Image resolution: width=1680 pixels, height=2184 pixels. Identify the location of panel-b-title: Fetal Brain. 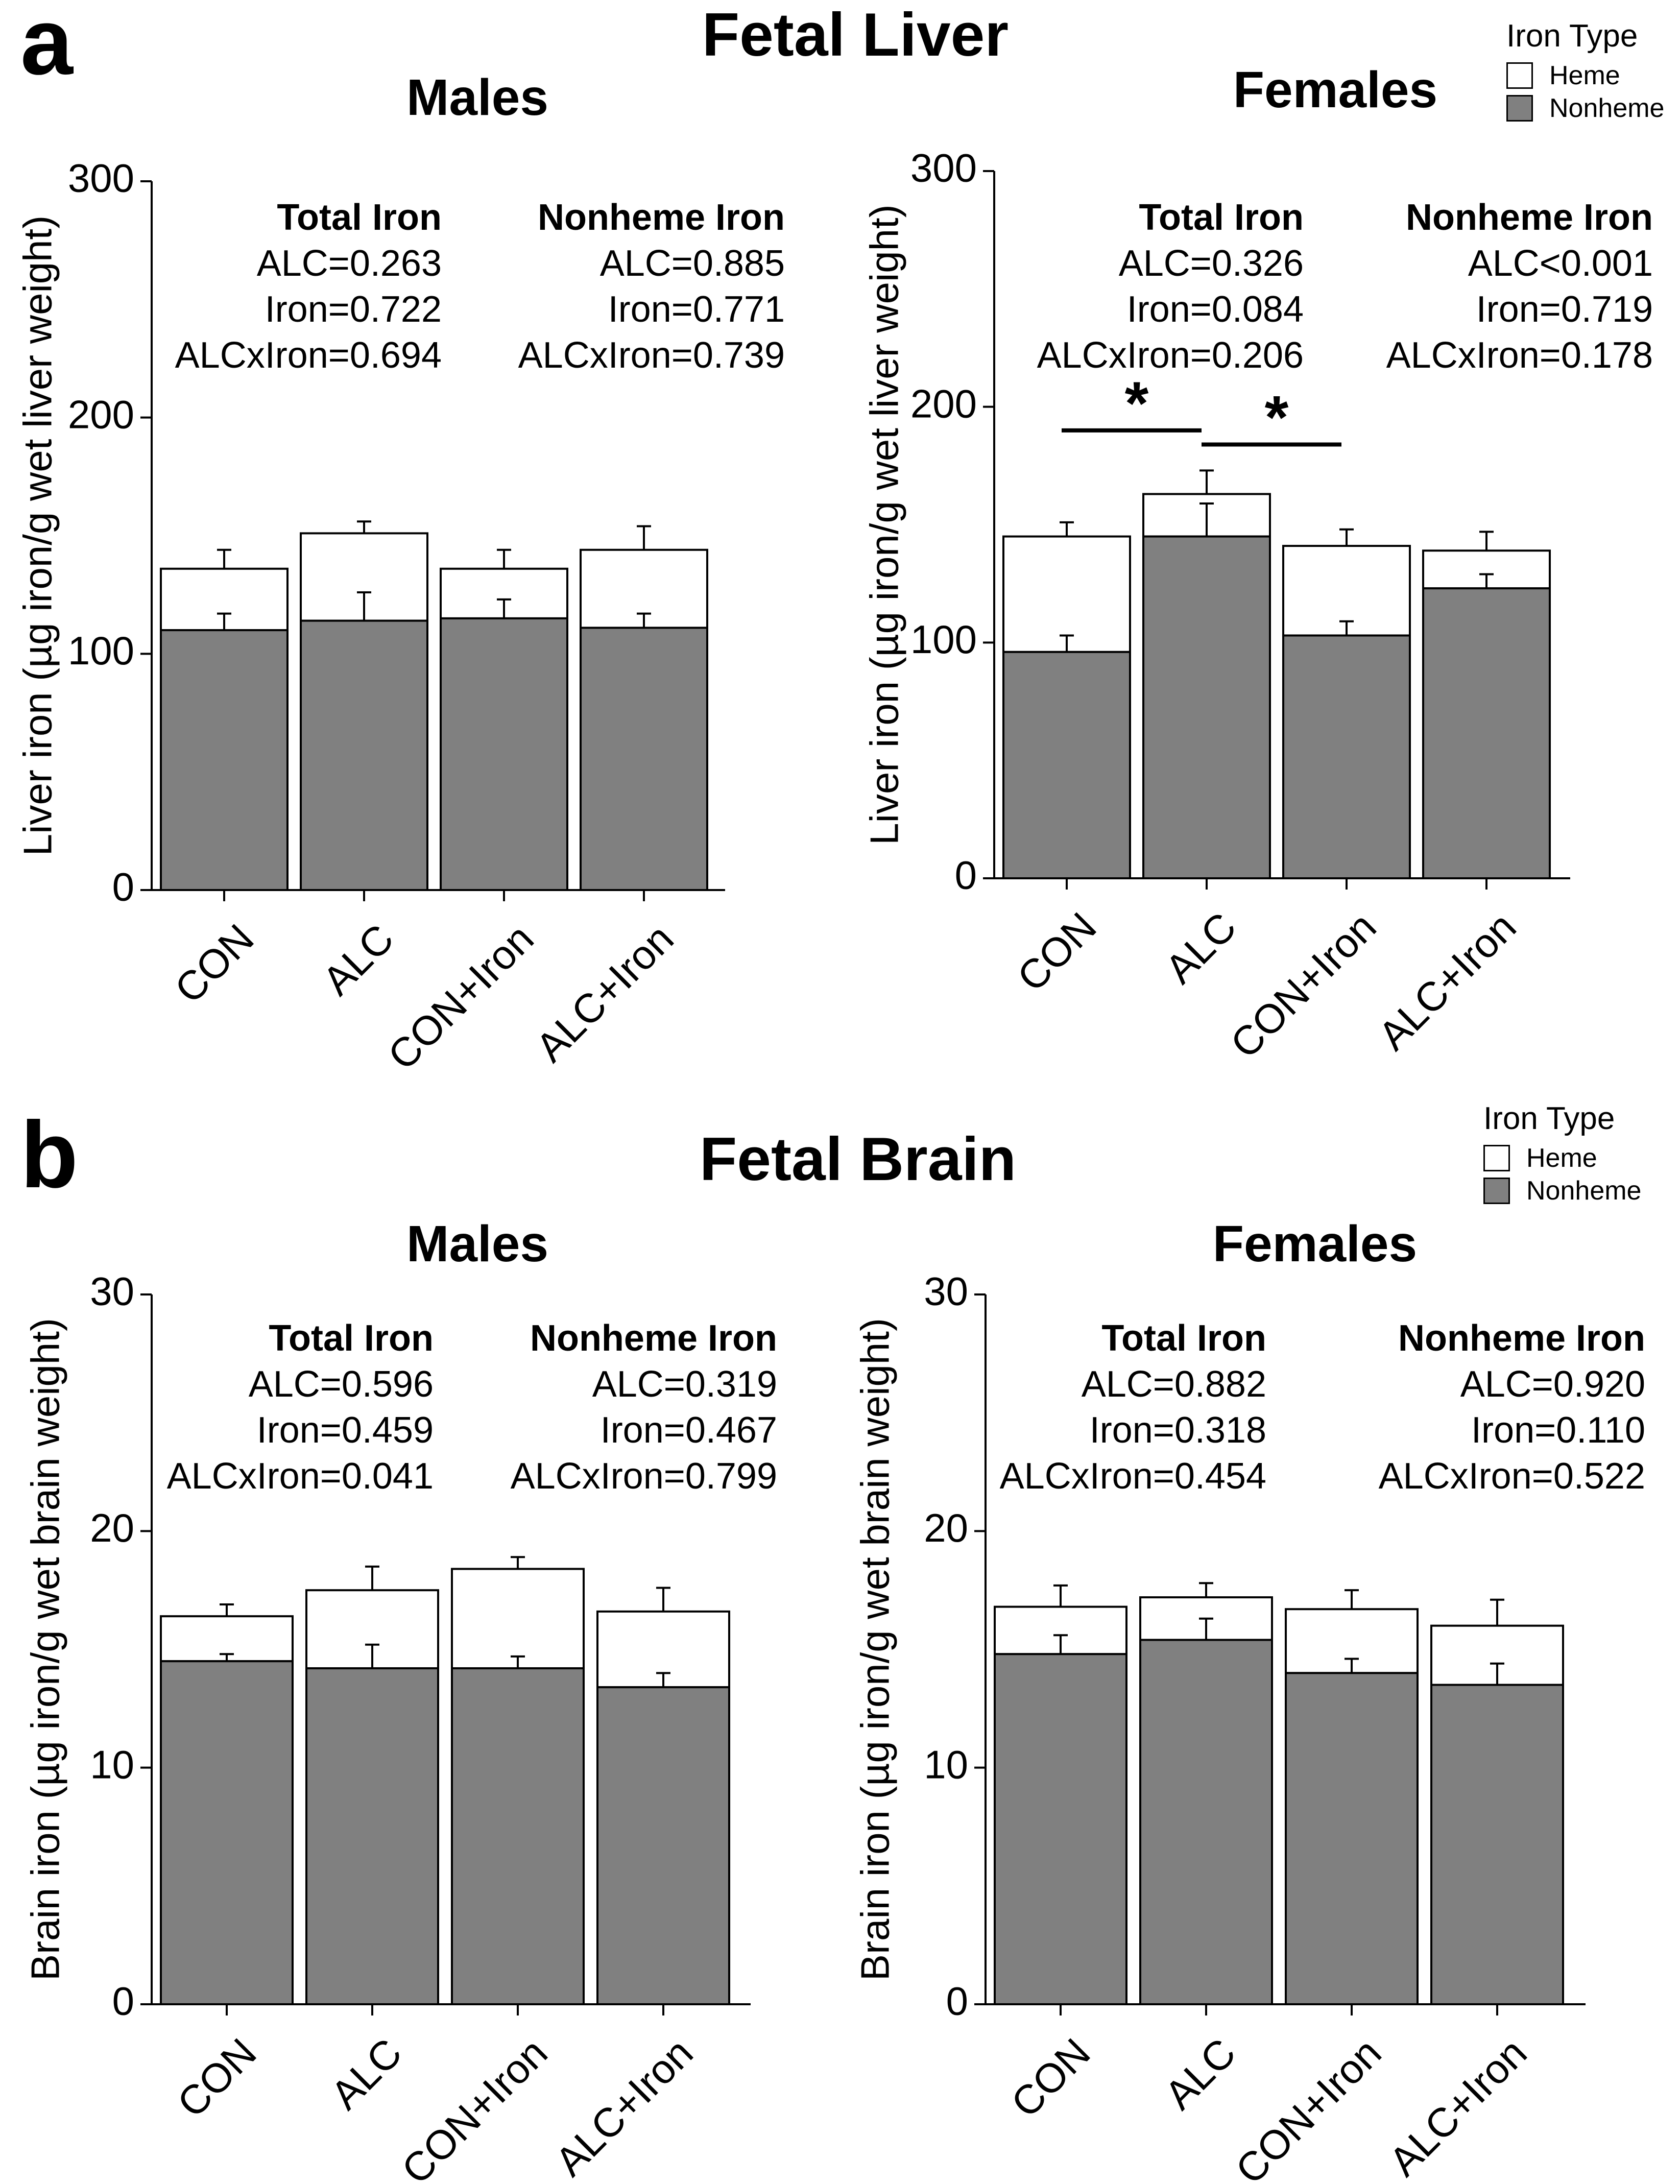
(858, 1159).